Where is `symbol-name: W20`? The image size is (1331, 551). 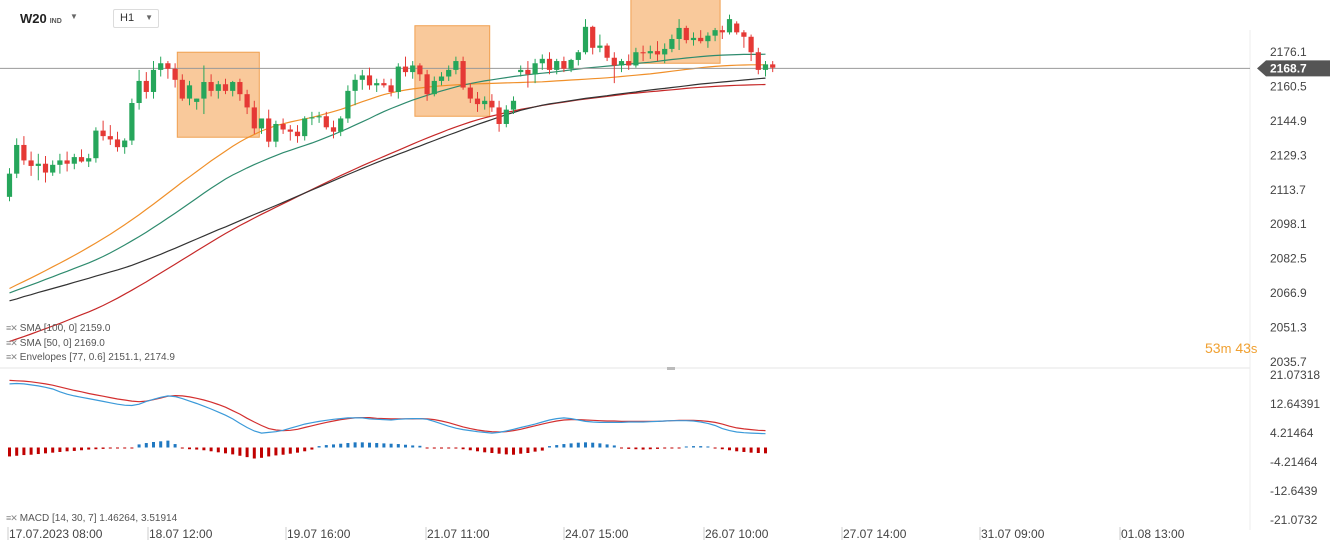
symbol-name: W20 is located at coordinates (33, 18).